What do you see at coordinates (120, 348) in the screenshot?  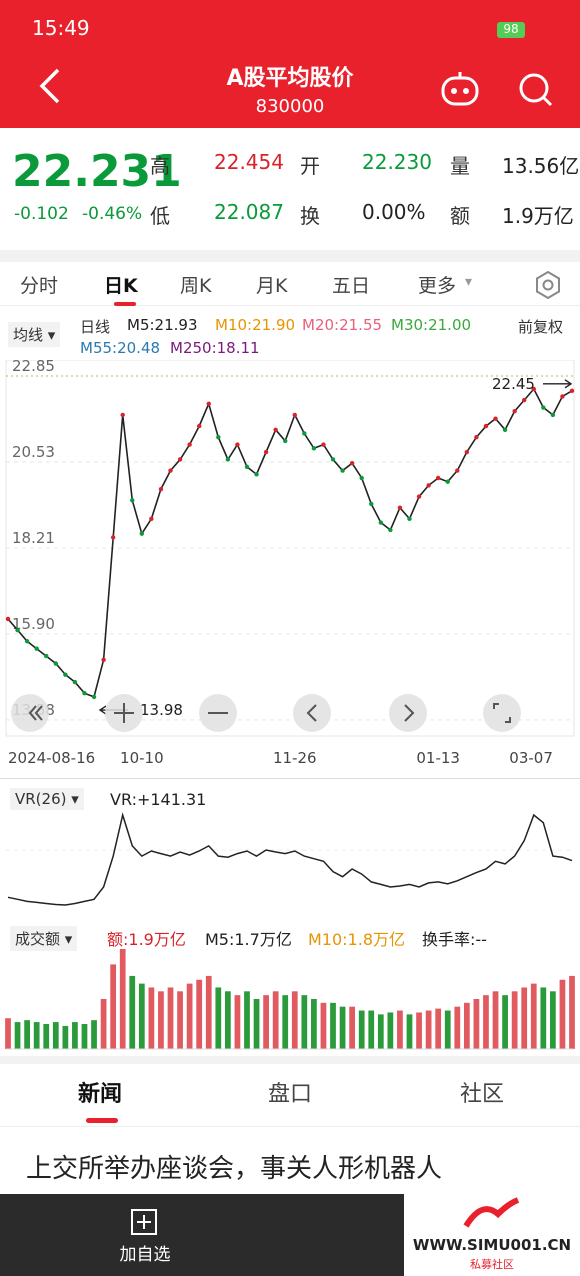 I see `ma55: M55:20.48` at bounding box center [120, 348].